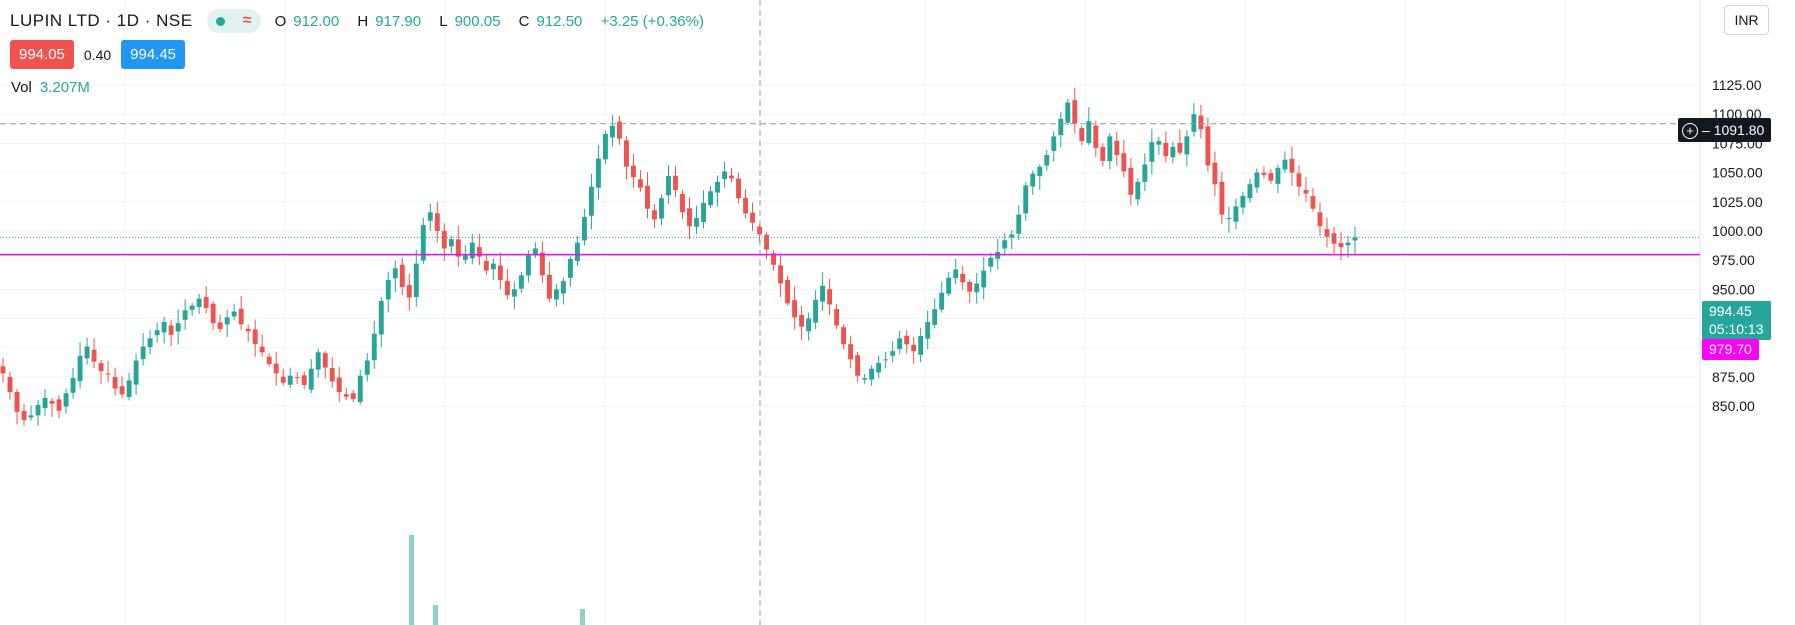 The image size is (1795, 625). I want to click on price-tick-label: 1000.00, so click(1737, 231).